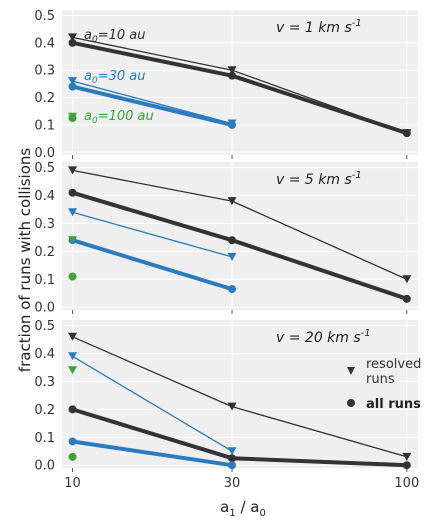 This screenshot has width=436, height=523. I want to click on legend-resolved-label-line1: resolved, so click(393, 364).